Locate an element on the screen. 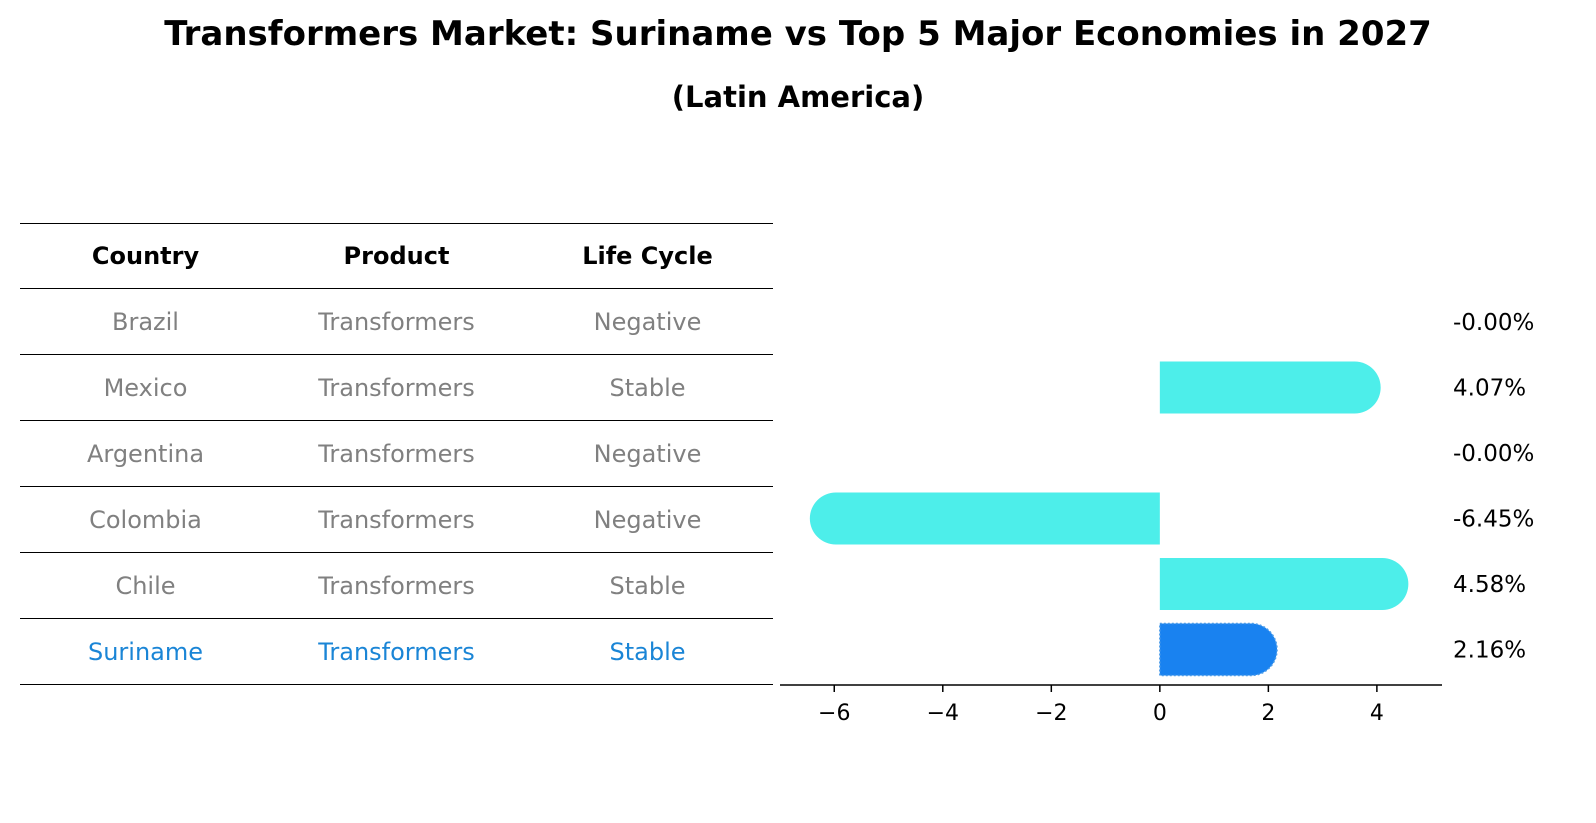 Image resolution: width=1596 pixels, height=823 pixels. header-life-cycle: Life Cycle is located at coordinates (647, 256).